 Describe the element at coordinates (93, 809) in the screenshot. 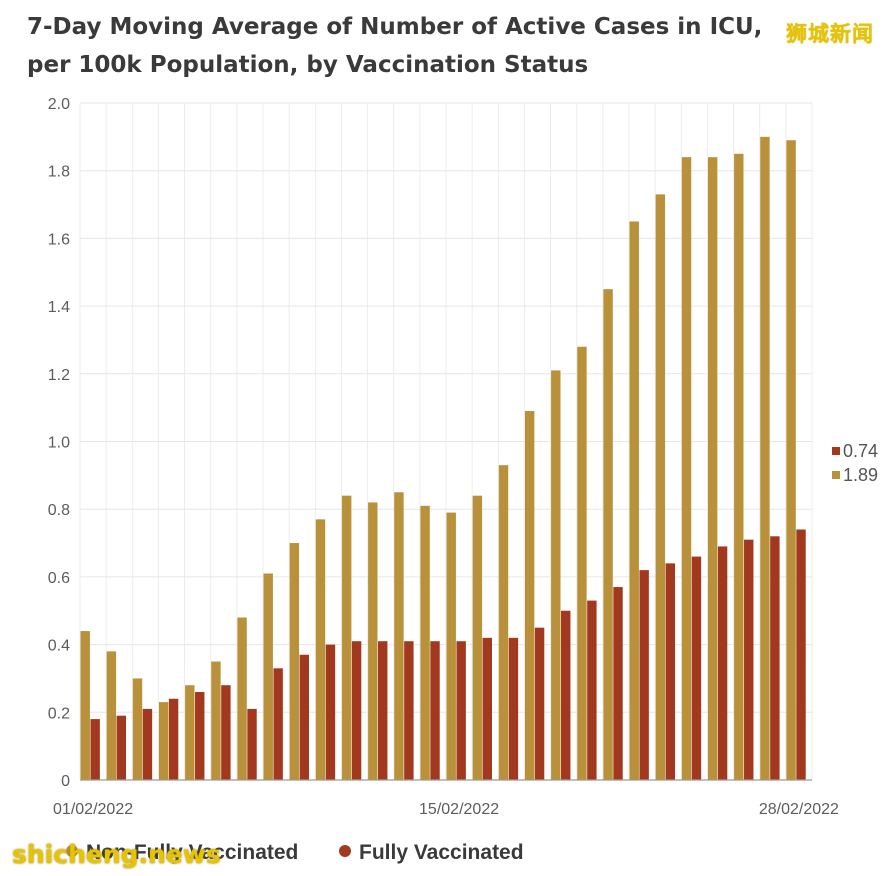

I see `x-tick-label: 01/02/2022` at that location.